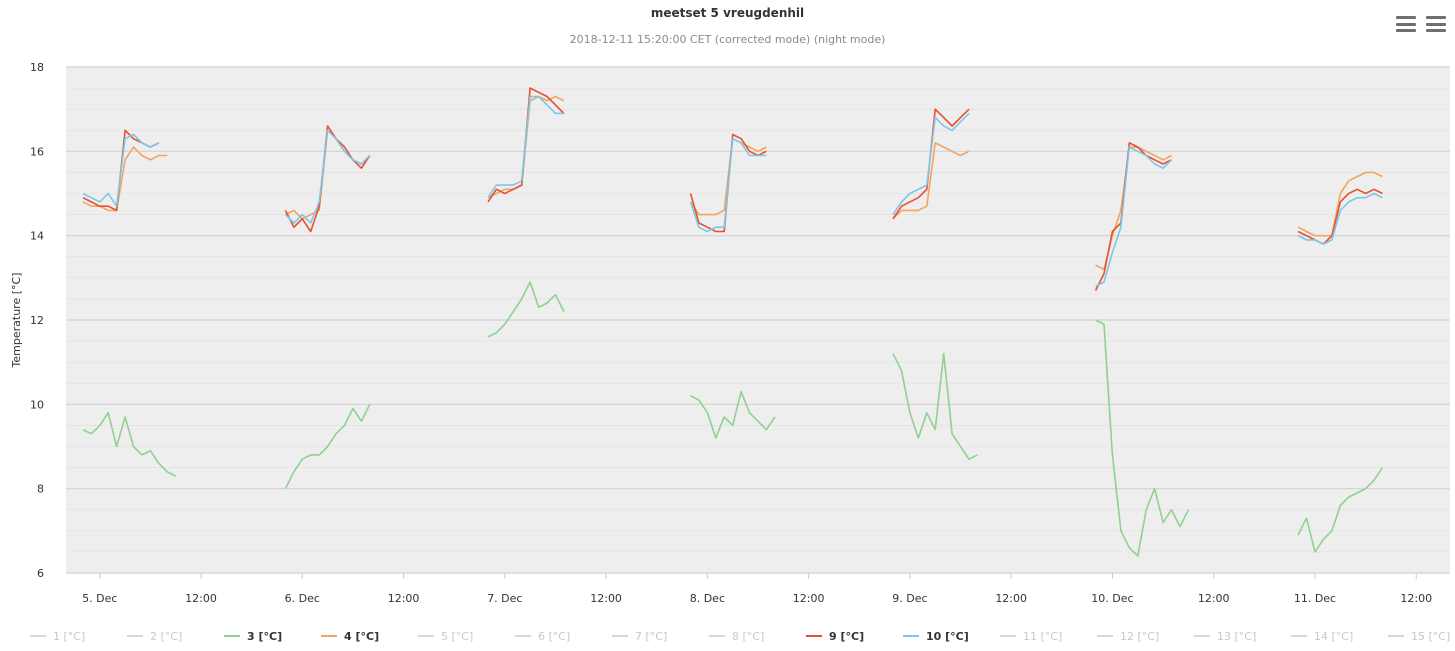 This screenshot has height=651, width=1455. I want to click on legend-item: 10 [°C], so click(936, 636).